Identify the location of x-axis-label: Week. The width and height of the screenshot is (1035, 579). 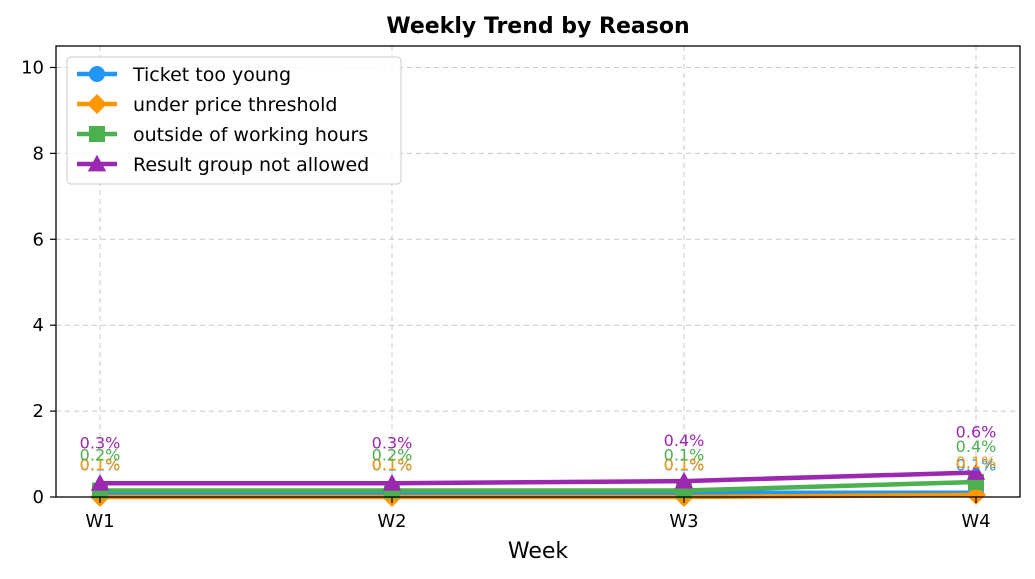
(538, 551).